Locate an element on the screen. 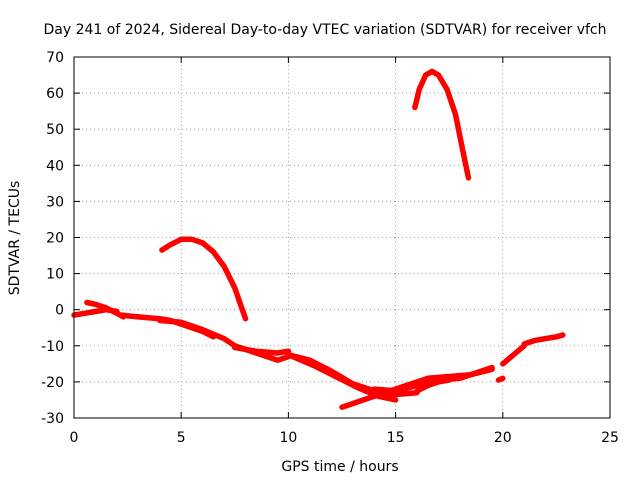 The height and width of the screenshot is (480, 640). x-tick-label: 10 is located at coordinates (288, 438).